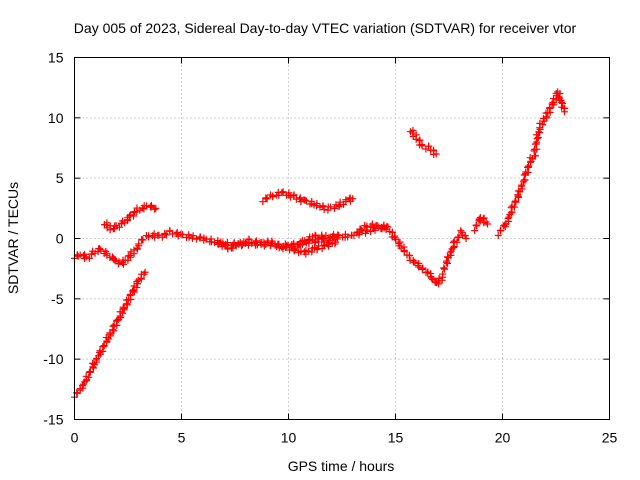 This screenshot has height=480, width=640. What do you see at coordinates (503, 438) in the screenshot?
I see `x-tick-label: 20` at bounding box center [503, 438].